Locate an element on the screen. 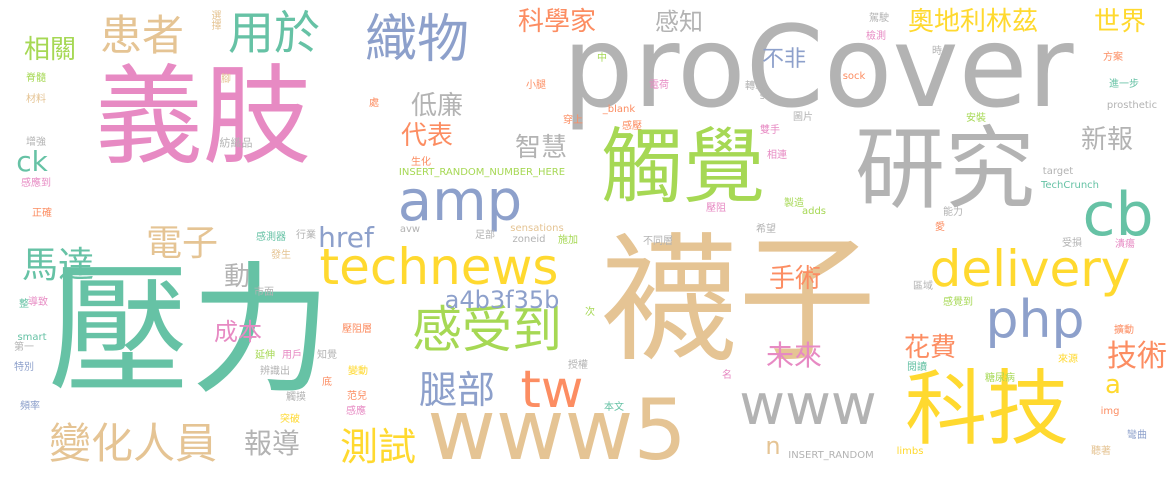 This screenshot has height=482, width=1175. word-faner: 范兒 is located at coordinates (357, 396).